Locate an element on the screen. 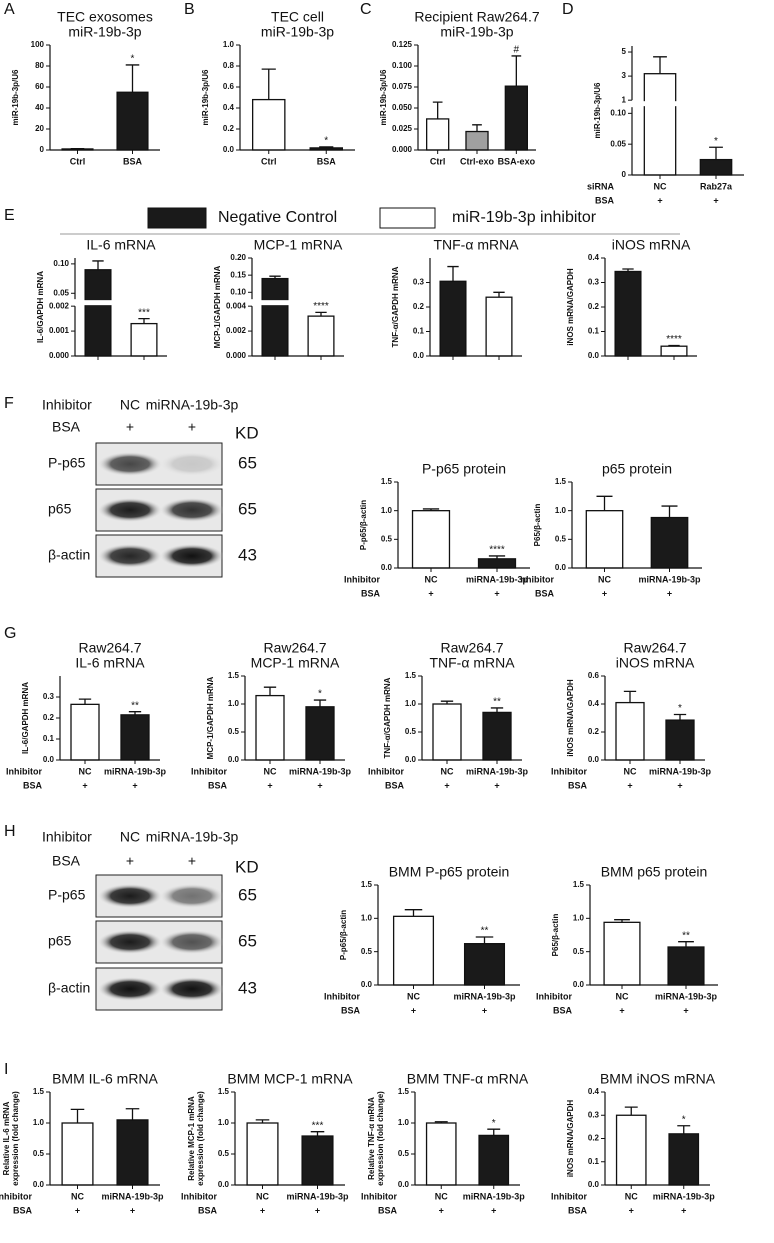 This screenshot has height=1243, width=774. y-axis-label: MCP-1/GAPDH mRNA is located at coordinates (217, 306).